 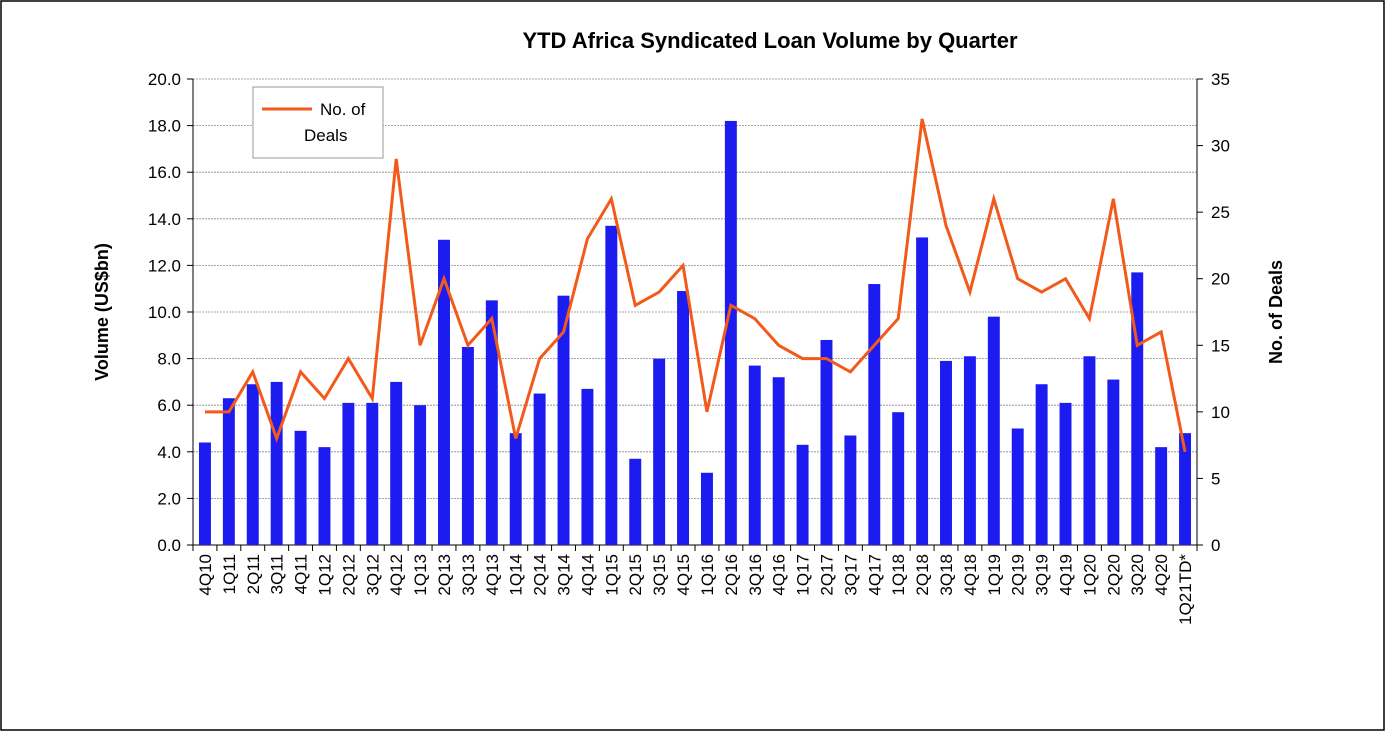 I want to click on x-tick-label: 3Q16, so click(x=755, y=575).